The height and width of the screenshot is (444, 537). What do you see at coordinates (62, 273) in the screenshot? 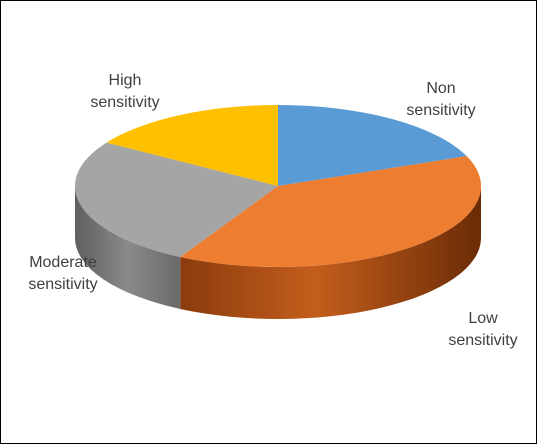
I see `pie-label-moderate-sensitivity: Moderate sensitivity` at bounding box center [62, 273].